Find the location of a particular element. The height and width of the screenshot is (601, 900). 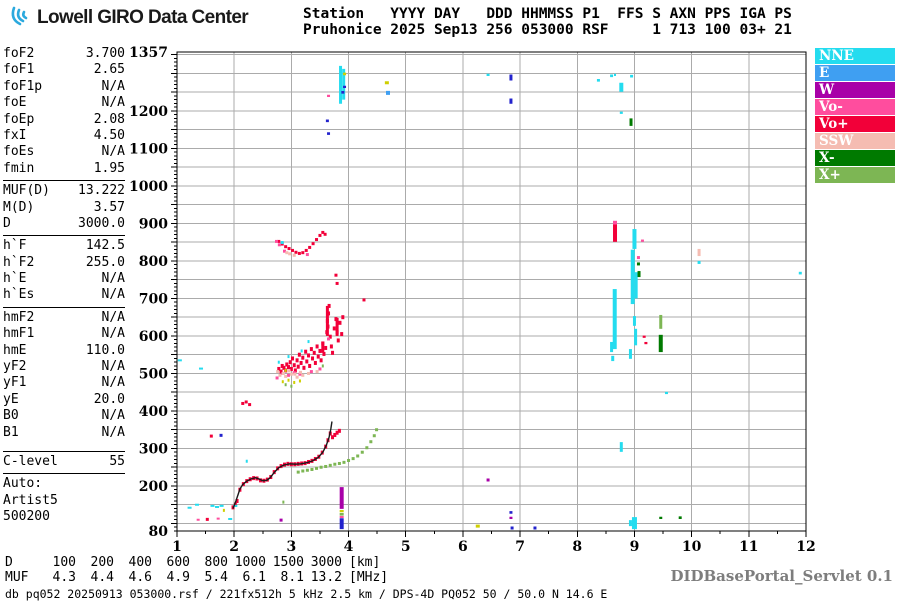

row-cell: 4.3 is located at coordinates (64, 577).